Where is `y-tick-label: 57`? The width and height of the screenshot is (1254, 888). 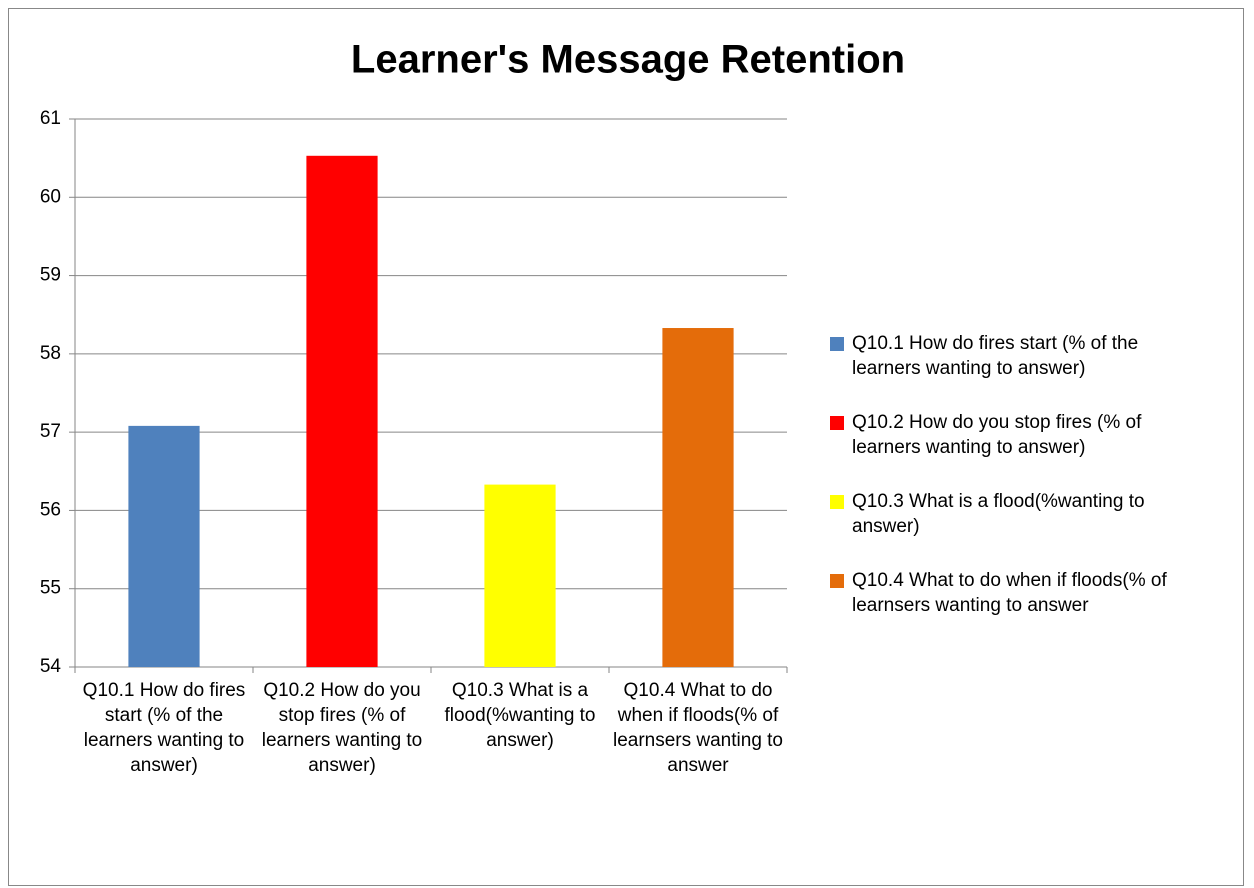 y-tick-label: 57 is located at coordinates (50, 431).